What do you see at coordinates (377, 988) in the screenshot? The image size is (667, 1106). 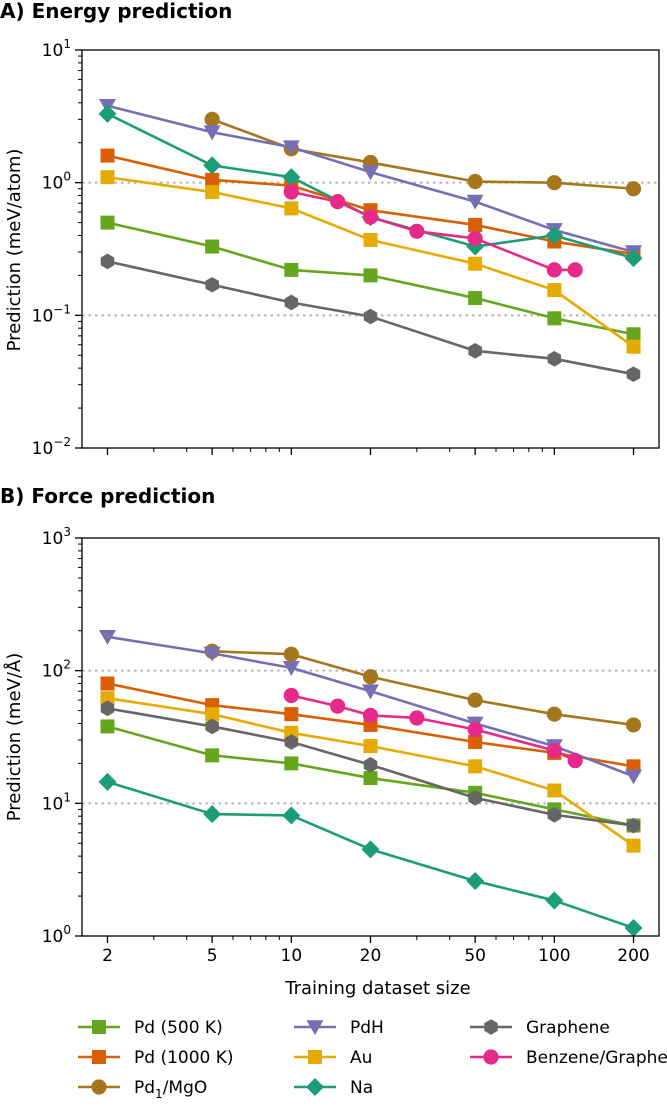 I see `panel-b-xlabel: Training dataset size` at bounding box center [377, 988].